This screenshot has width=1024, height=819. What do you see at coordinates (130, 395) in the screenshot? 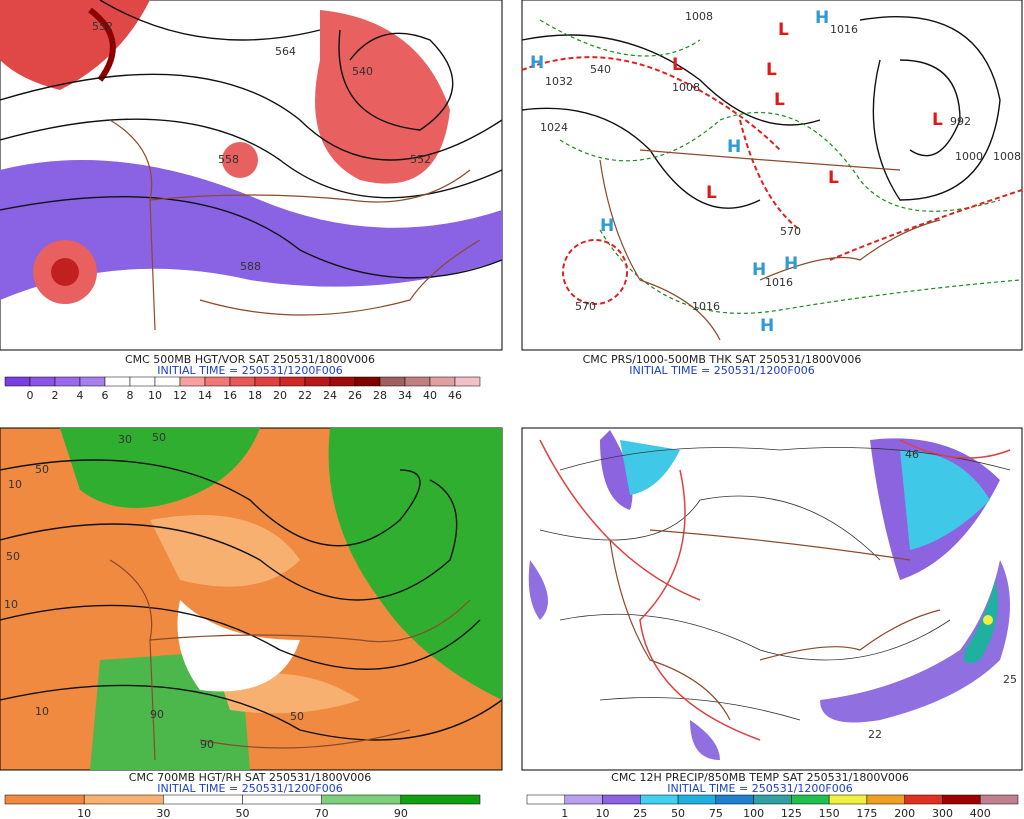
I see `colorbar-label: 8` at bounding box center [130, 395].